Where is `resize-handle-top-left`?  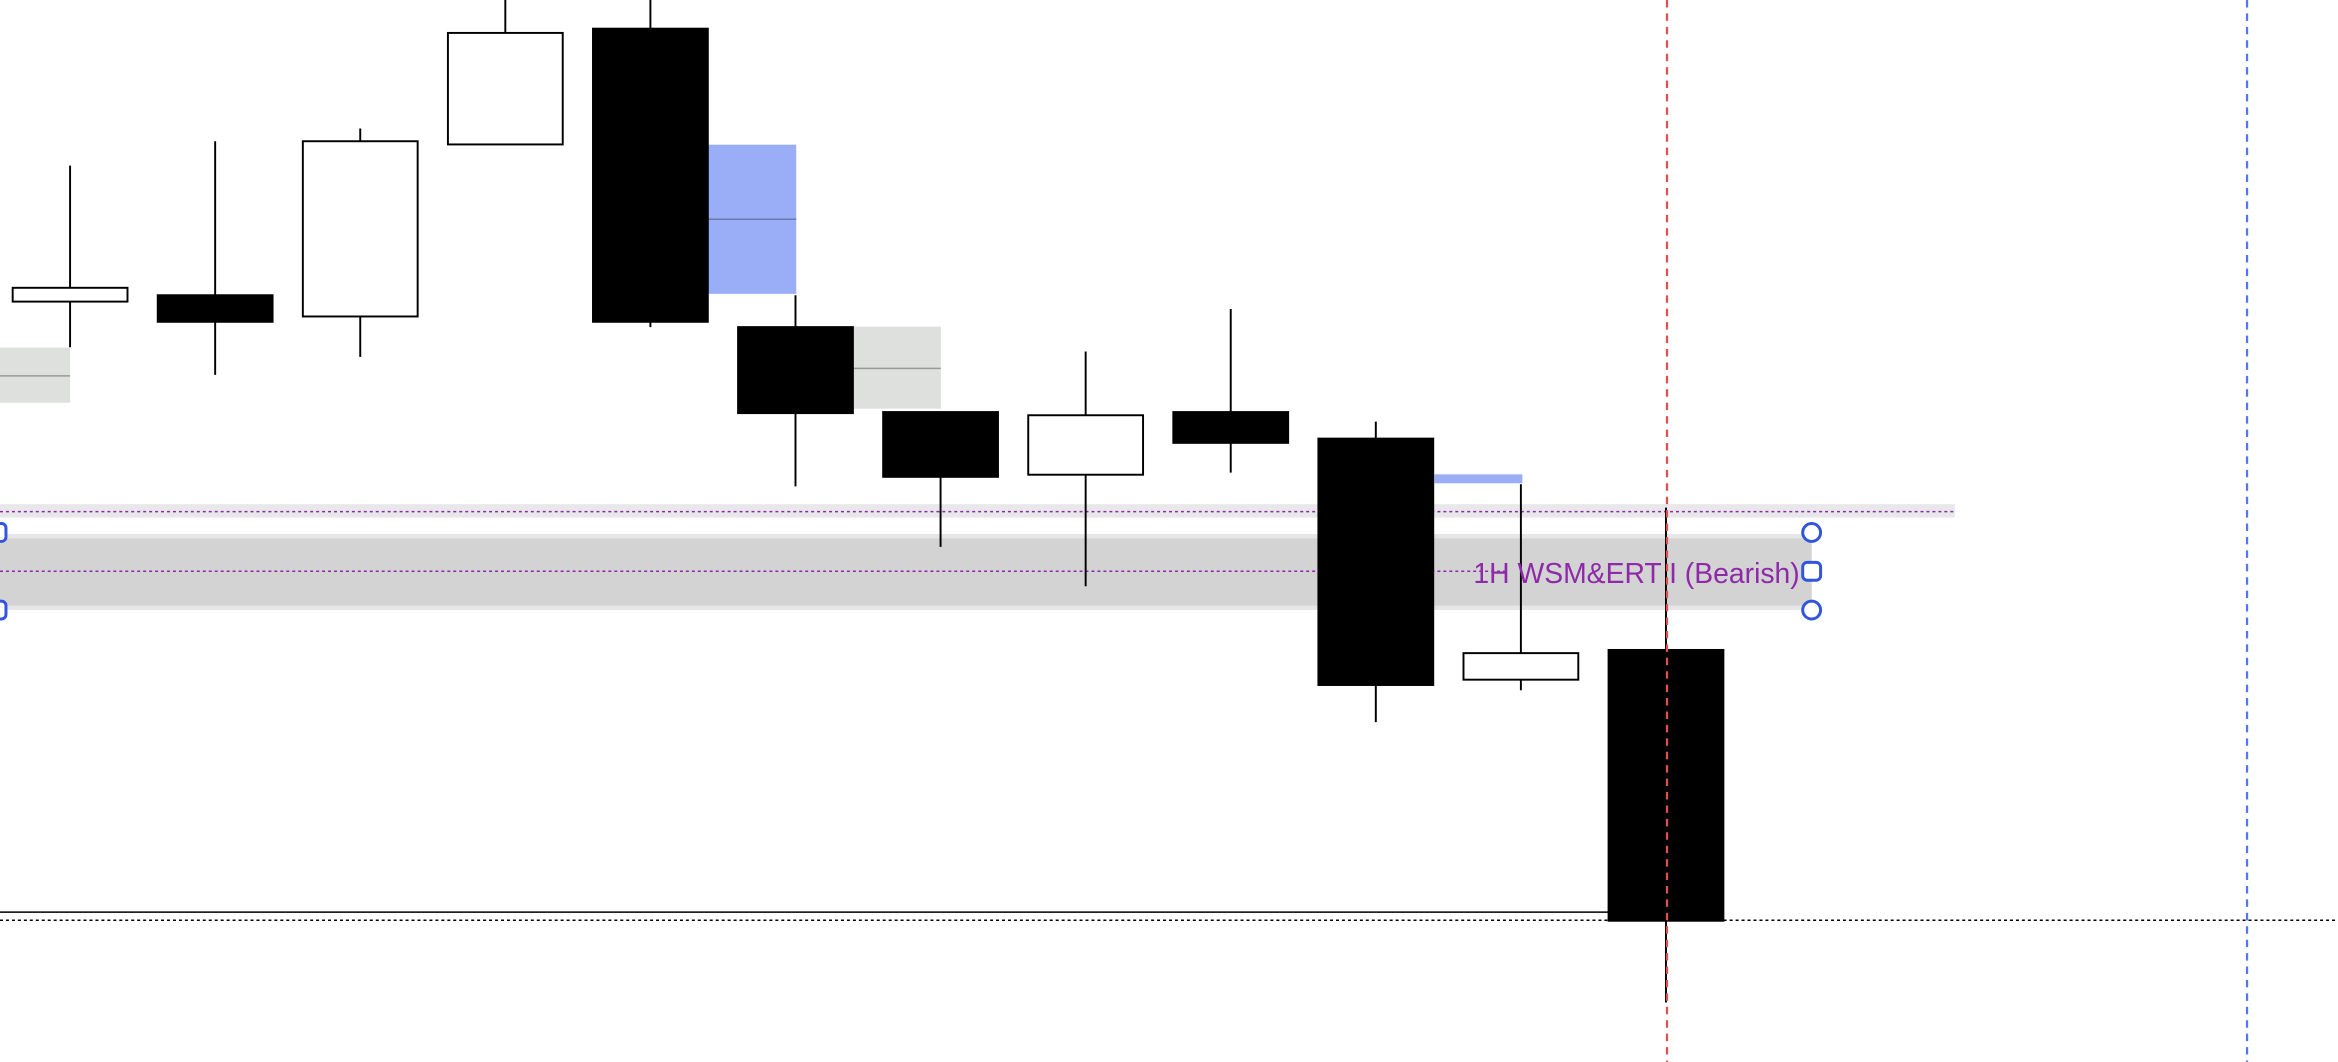 resize-handle-top-left is located at coordinates (4, 532).